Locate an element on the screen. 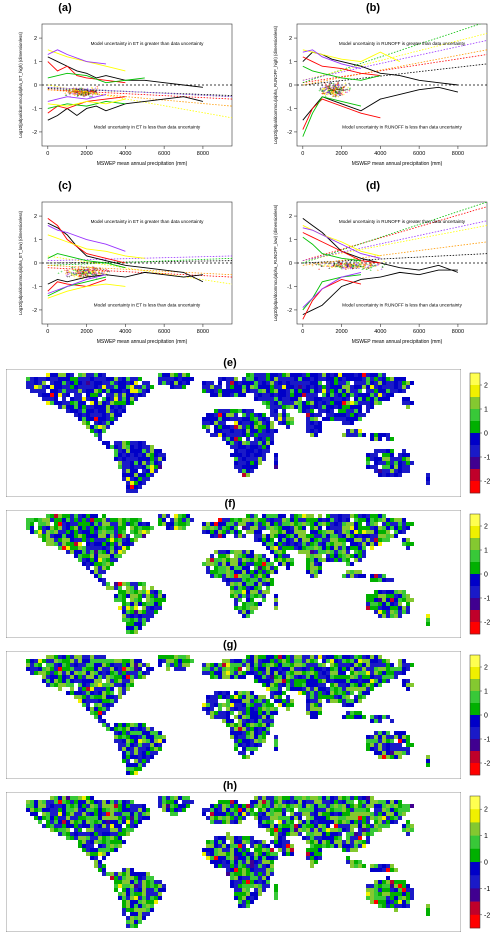 The height and width of the screenshot is (936, 500). y-tick-label: 2 is located at coordinates (290, 217).